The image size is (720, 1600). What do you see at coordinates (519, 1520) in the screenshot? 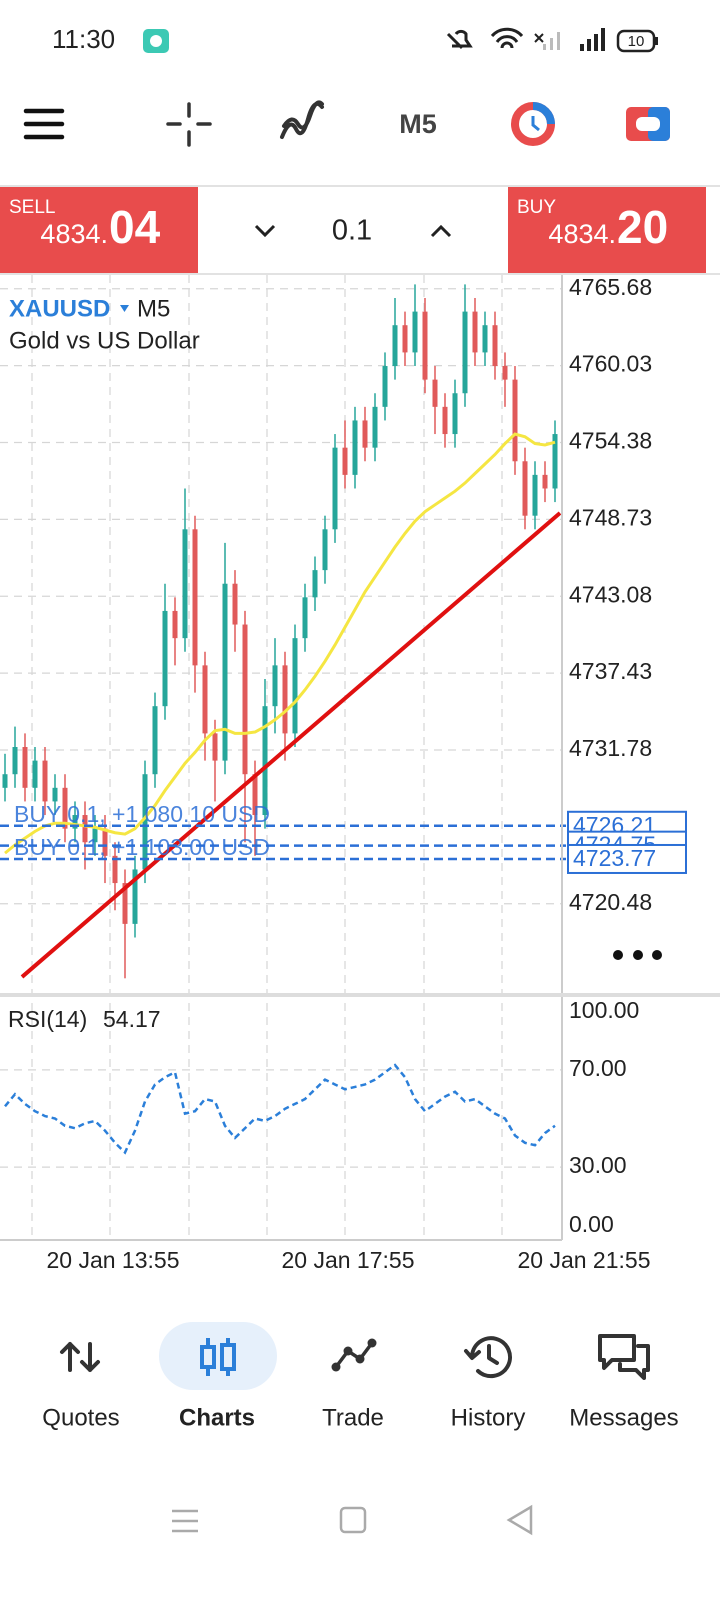
I see `back-button` at bounding box center [519, 1520].